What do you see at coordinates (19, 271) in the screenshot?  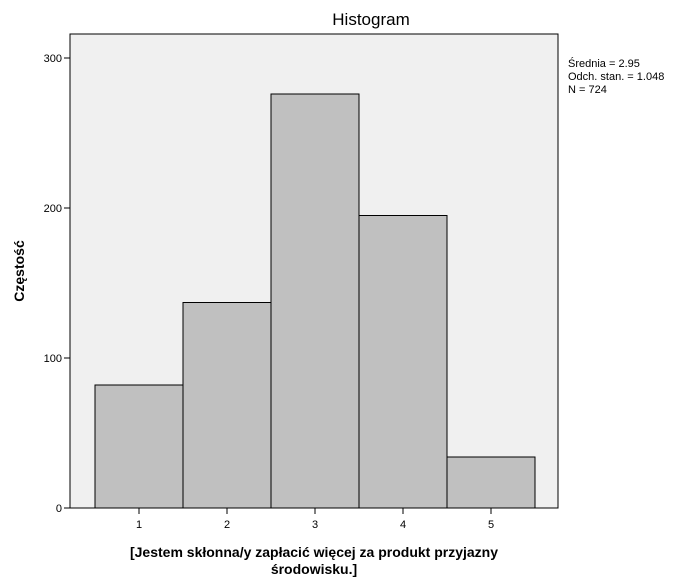 I see `y-axis-label: Częstość` at bounding box center [19, 271].